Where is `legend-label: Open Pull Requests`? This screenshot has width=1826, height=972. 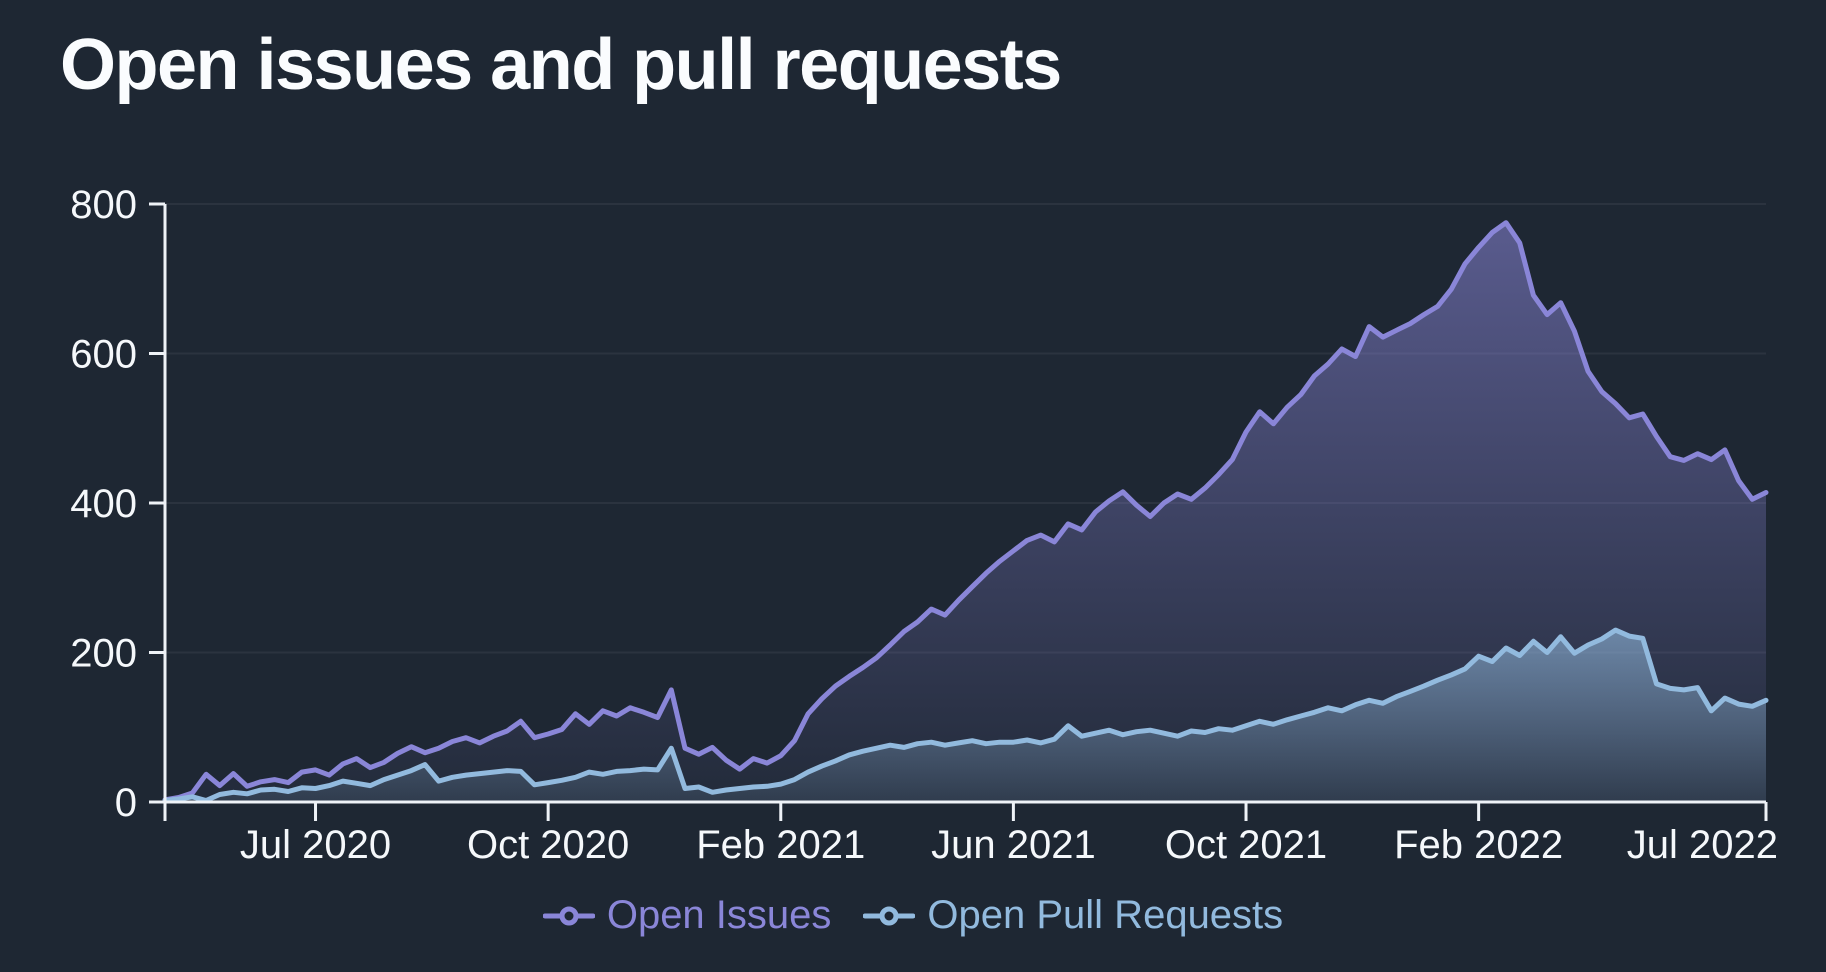 legend-label: Open Pull Requests is located at coordinates (1105, 915).